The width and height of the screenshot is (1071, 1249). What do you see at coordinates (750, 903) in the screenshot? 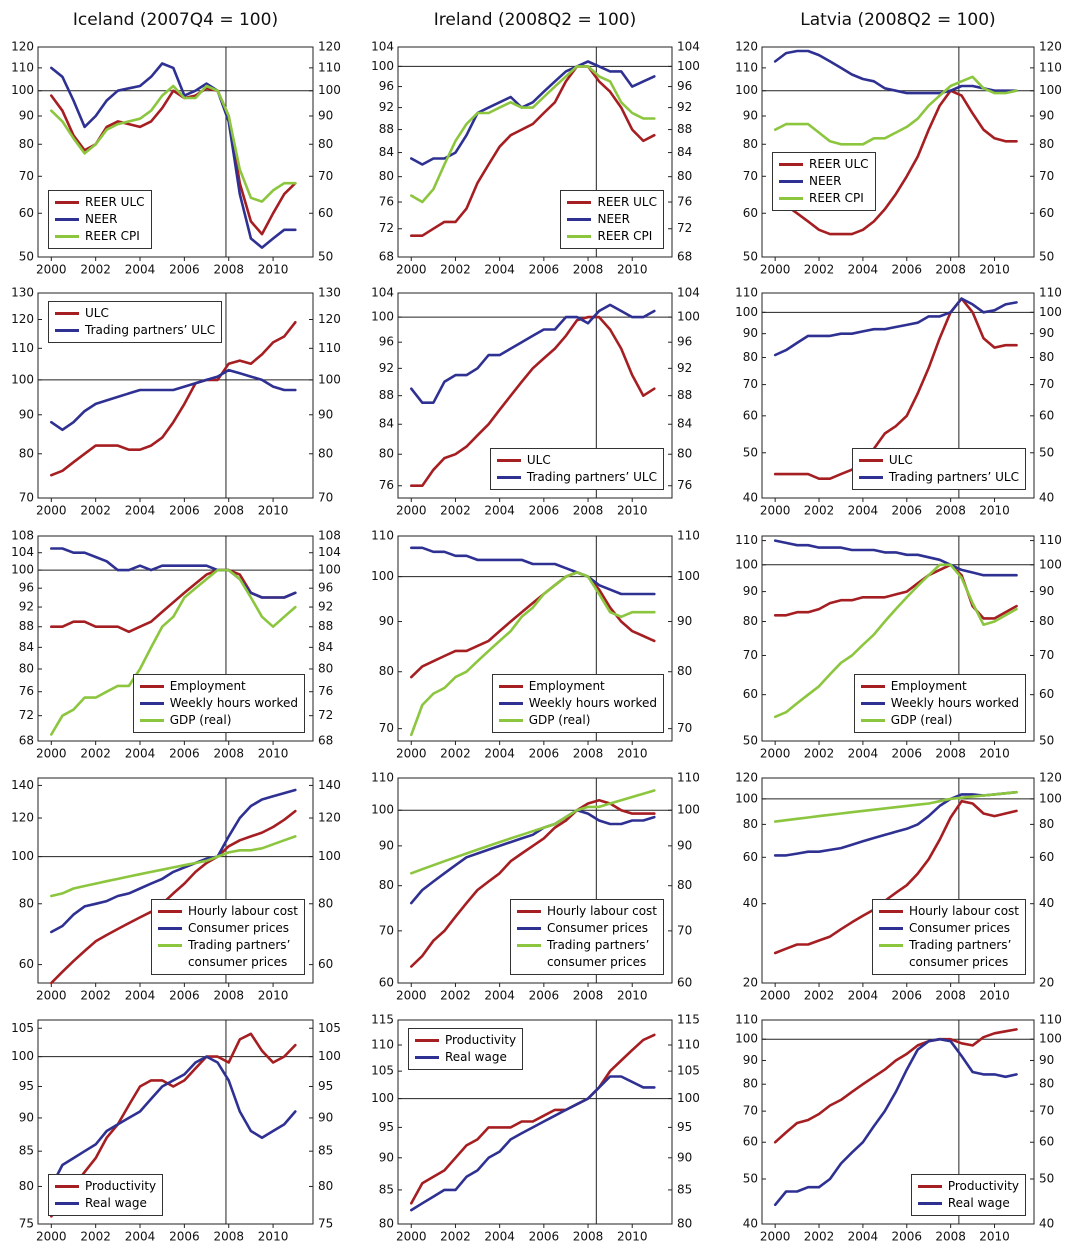
I see `y-tick-label: 40` at bounding box center [750, 903].